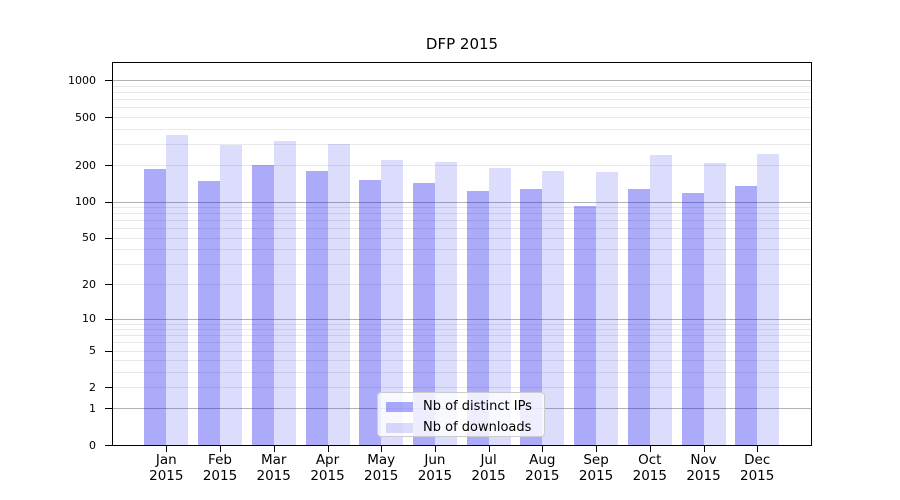 This screenshot has height=500, width=900. Describe the element at coordinates (85, 201) in the screenshot. I see `y-axis-tick-label: 100` at that location.